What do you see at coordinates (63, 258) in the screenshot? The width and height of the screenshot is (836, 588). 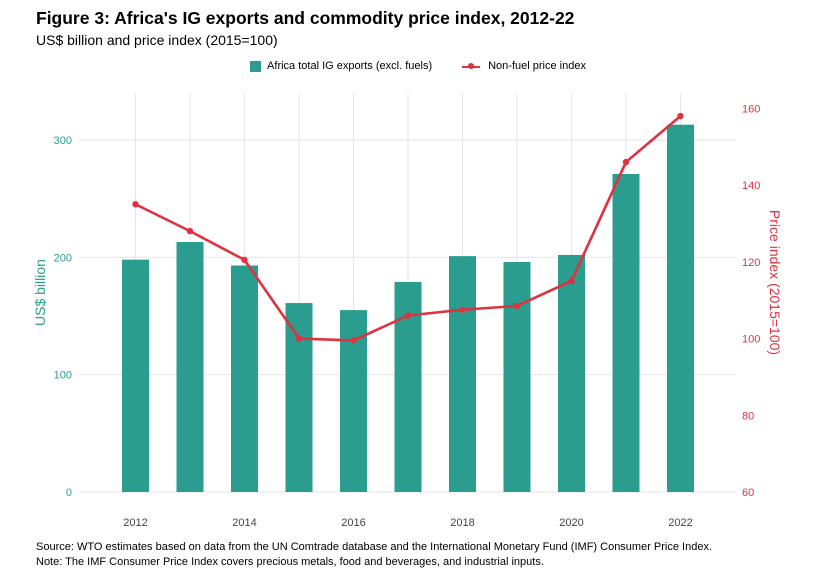 I see `y-left-tick-label: 200` at bounding box center [63, 258].